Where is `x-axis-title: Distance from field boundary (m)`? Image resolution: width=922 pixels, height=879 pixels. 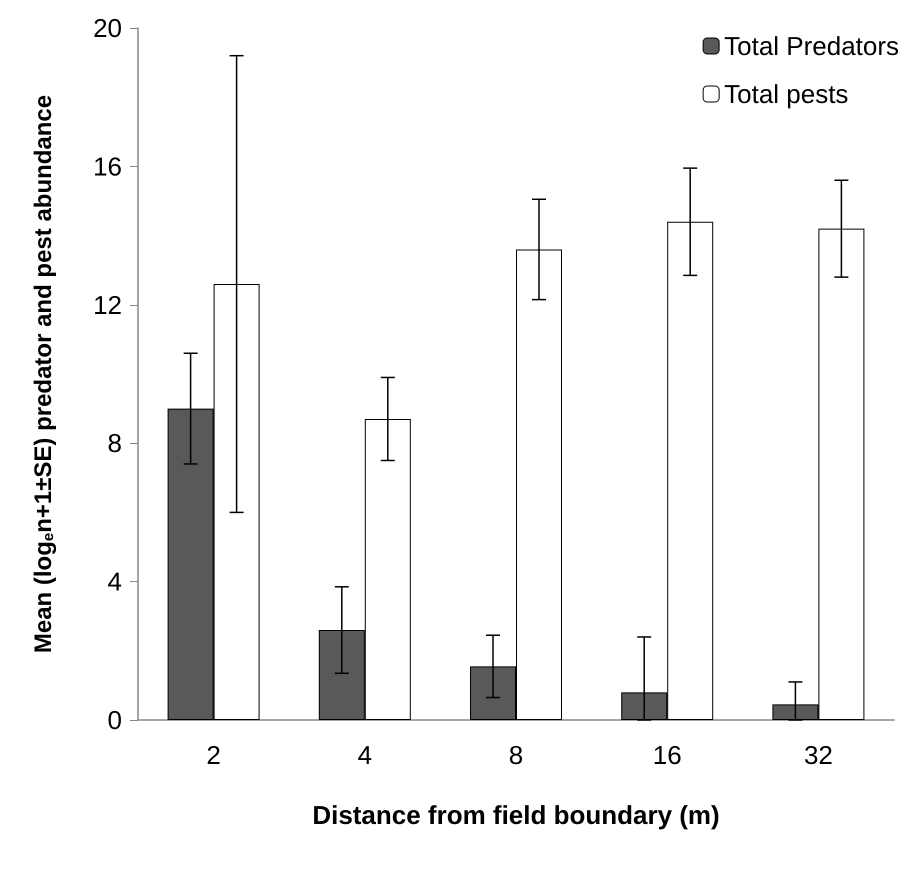 x-axis-title: Distance from field boundary (m) is located at coordinates (516, 815).